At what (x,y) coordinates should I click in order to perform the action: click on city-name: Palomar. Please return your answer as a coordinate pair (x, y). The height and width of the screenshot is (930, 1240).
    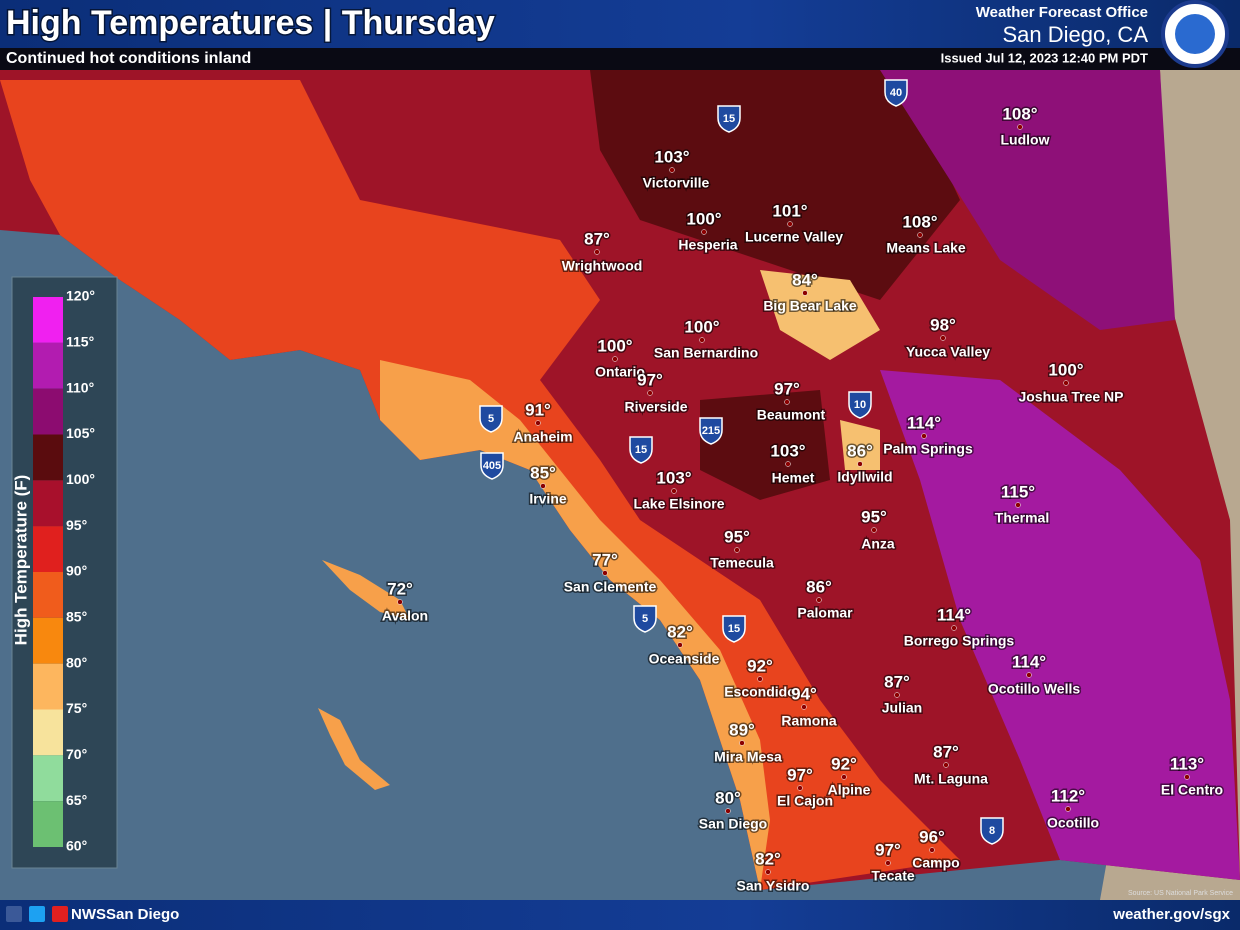
    Looking at the image, I should click on (825, 613).